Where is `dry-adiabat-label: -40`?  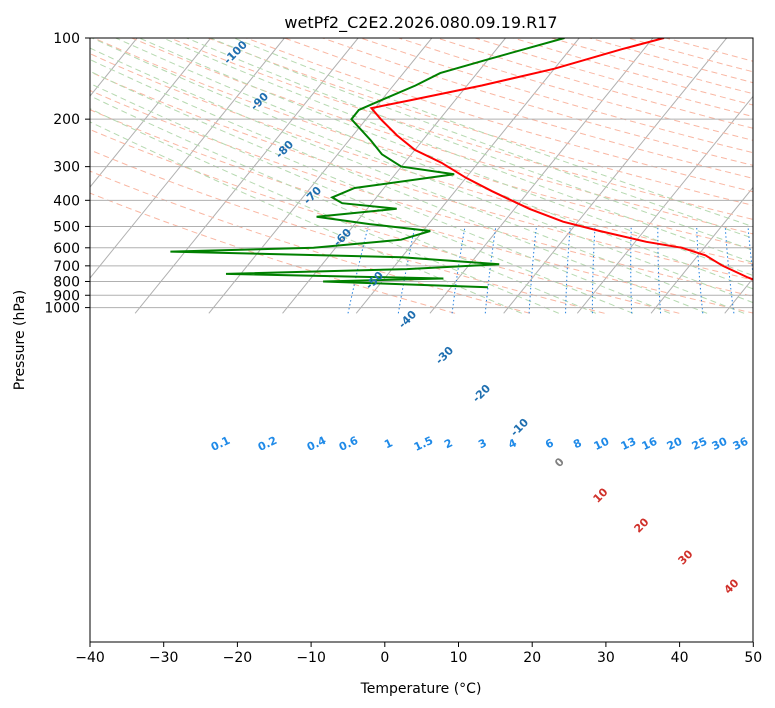 dry-adiabat-label: -40 is located at coordinates (407, 319).